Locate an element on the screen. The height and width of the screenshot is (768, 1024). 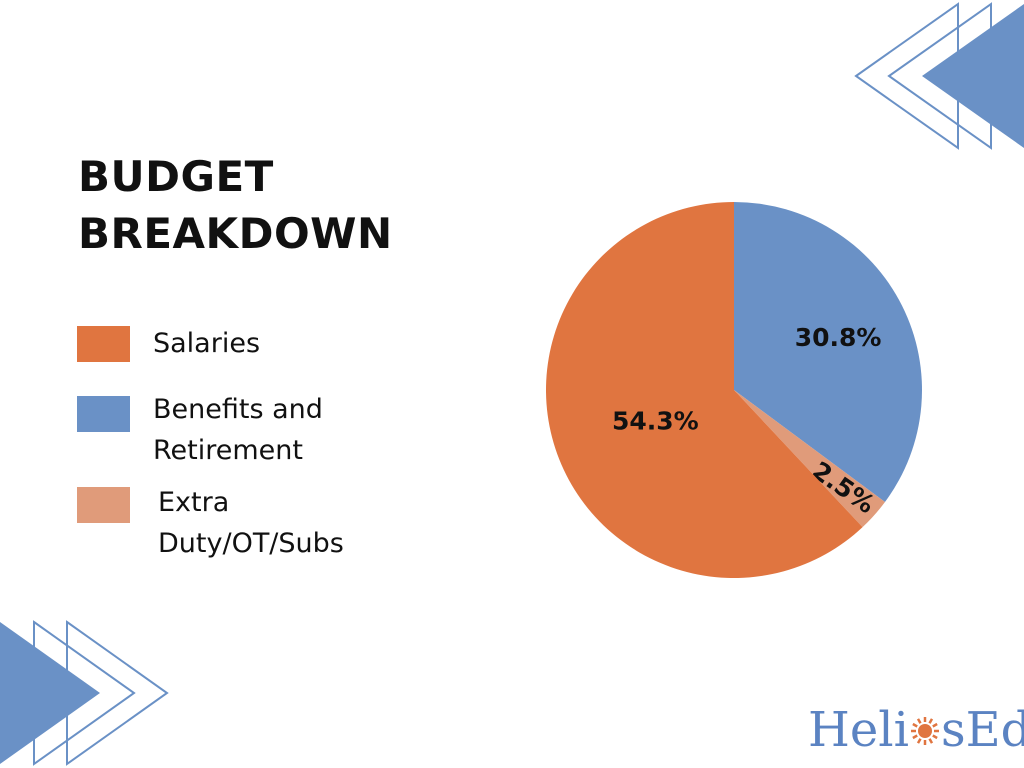
legend-swatch-salaries is located at coordinates (103, 344).